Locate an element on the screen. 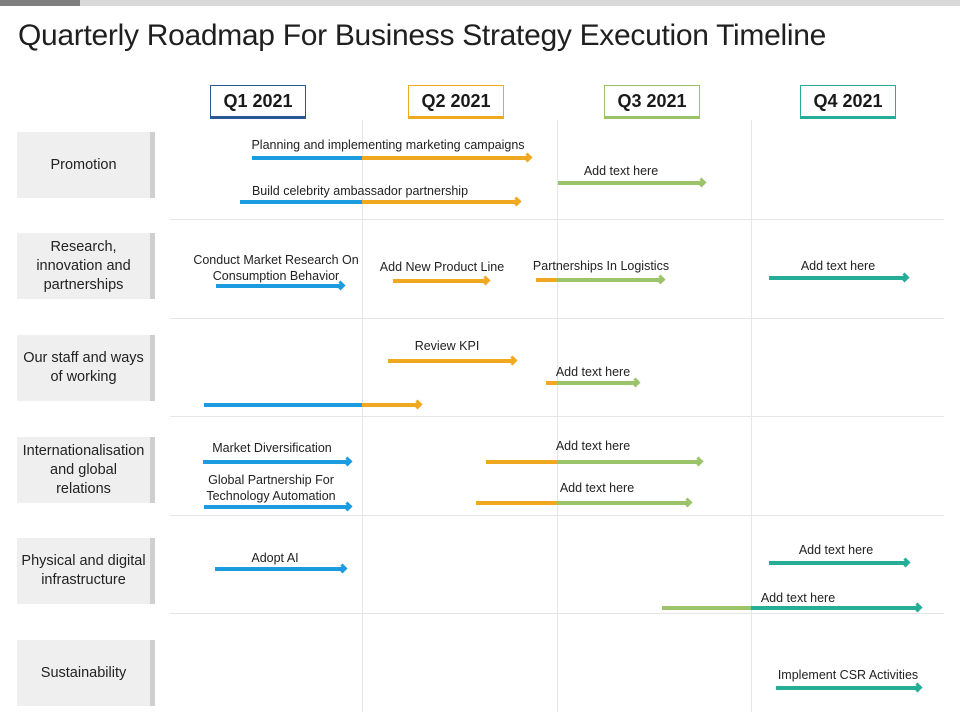  task-label: Adopt AI is located at coordinates (275, 558).